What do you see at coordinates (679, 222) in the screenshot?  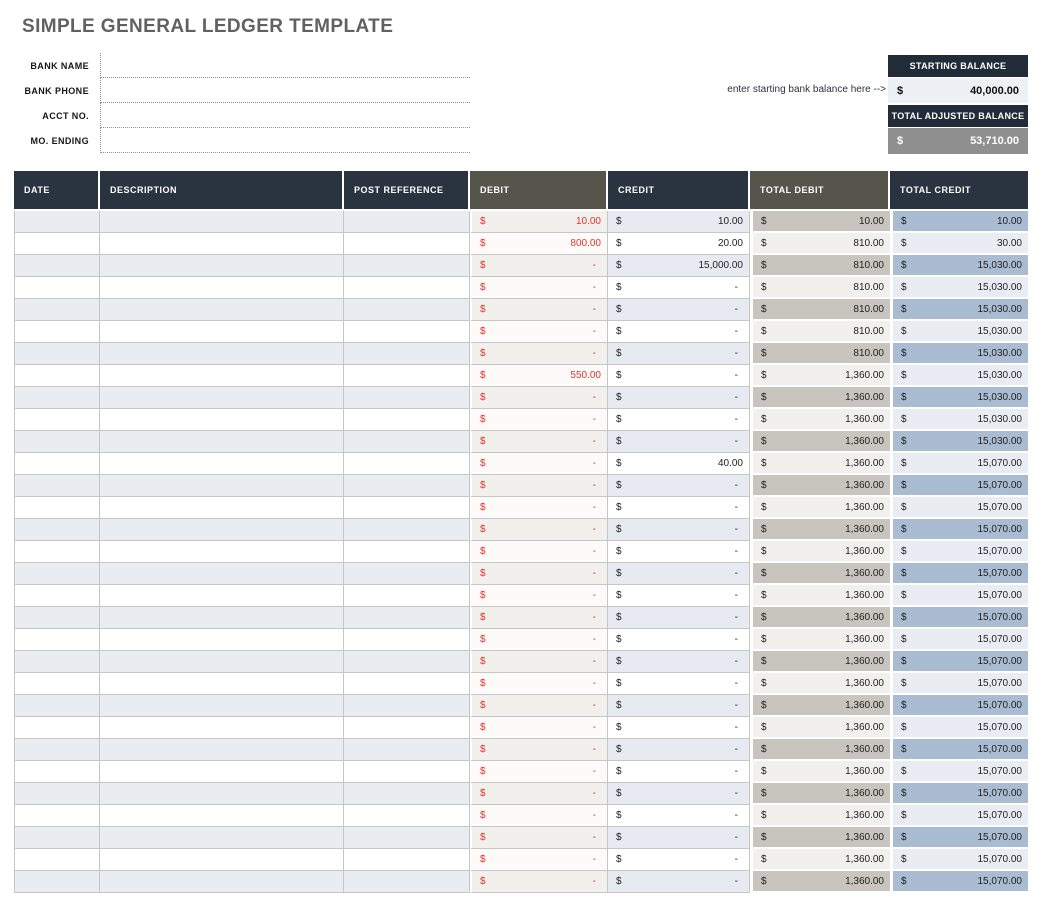 I see `cell-credit: $10.00` at bounding box center [679, 222].